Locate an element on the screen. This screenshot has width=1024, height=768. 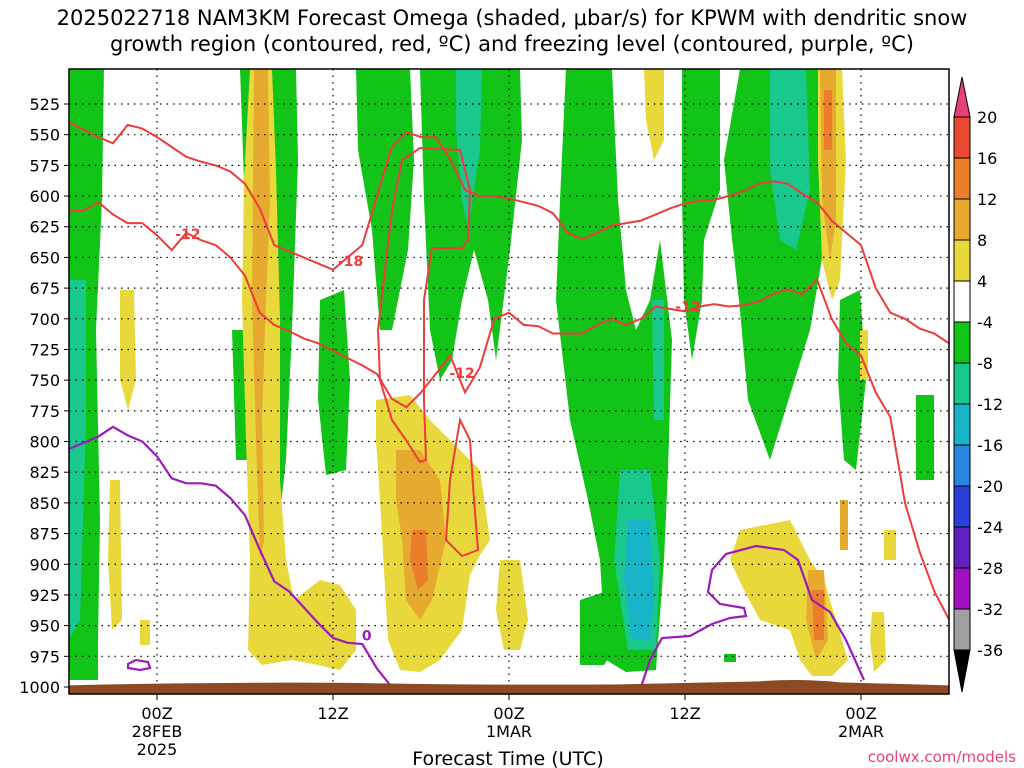
y-tick-550: 550 is located at coordinates (44, 135).